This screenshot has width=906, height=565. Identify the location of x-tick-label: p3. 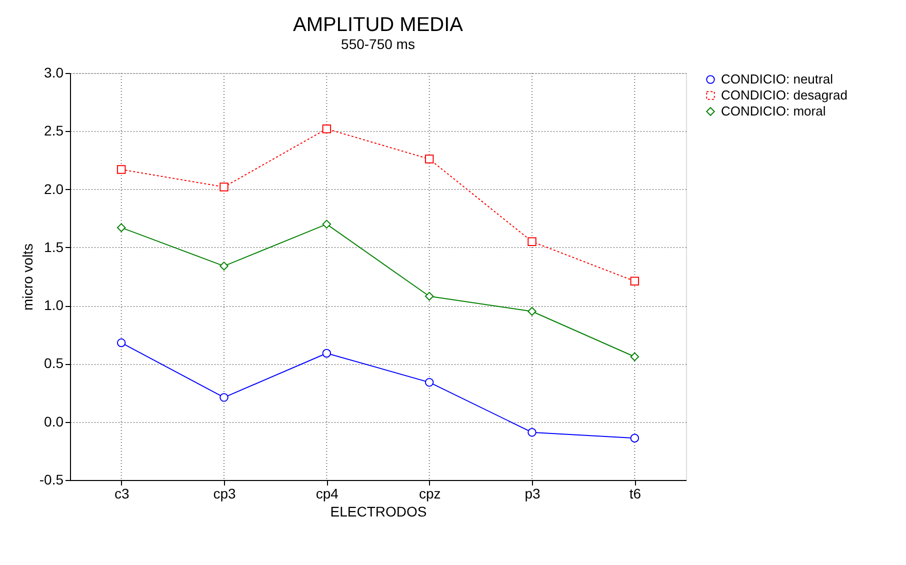
(532, 494).